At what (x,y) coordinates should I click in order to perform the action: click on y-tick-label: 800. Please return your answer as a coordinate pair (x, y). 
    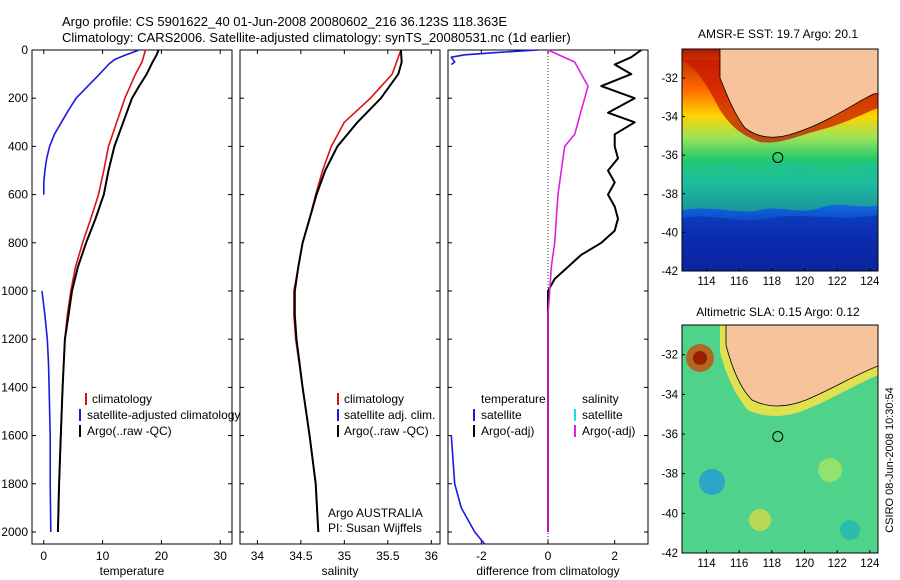
    Looking at the image, I should click on (18, 243).